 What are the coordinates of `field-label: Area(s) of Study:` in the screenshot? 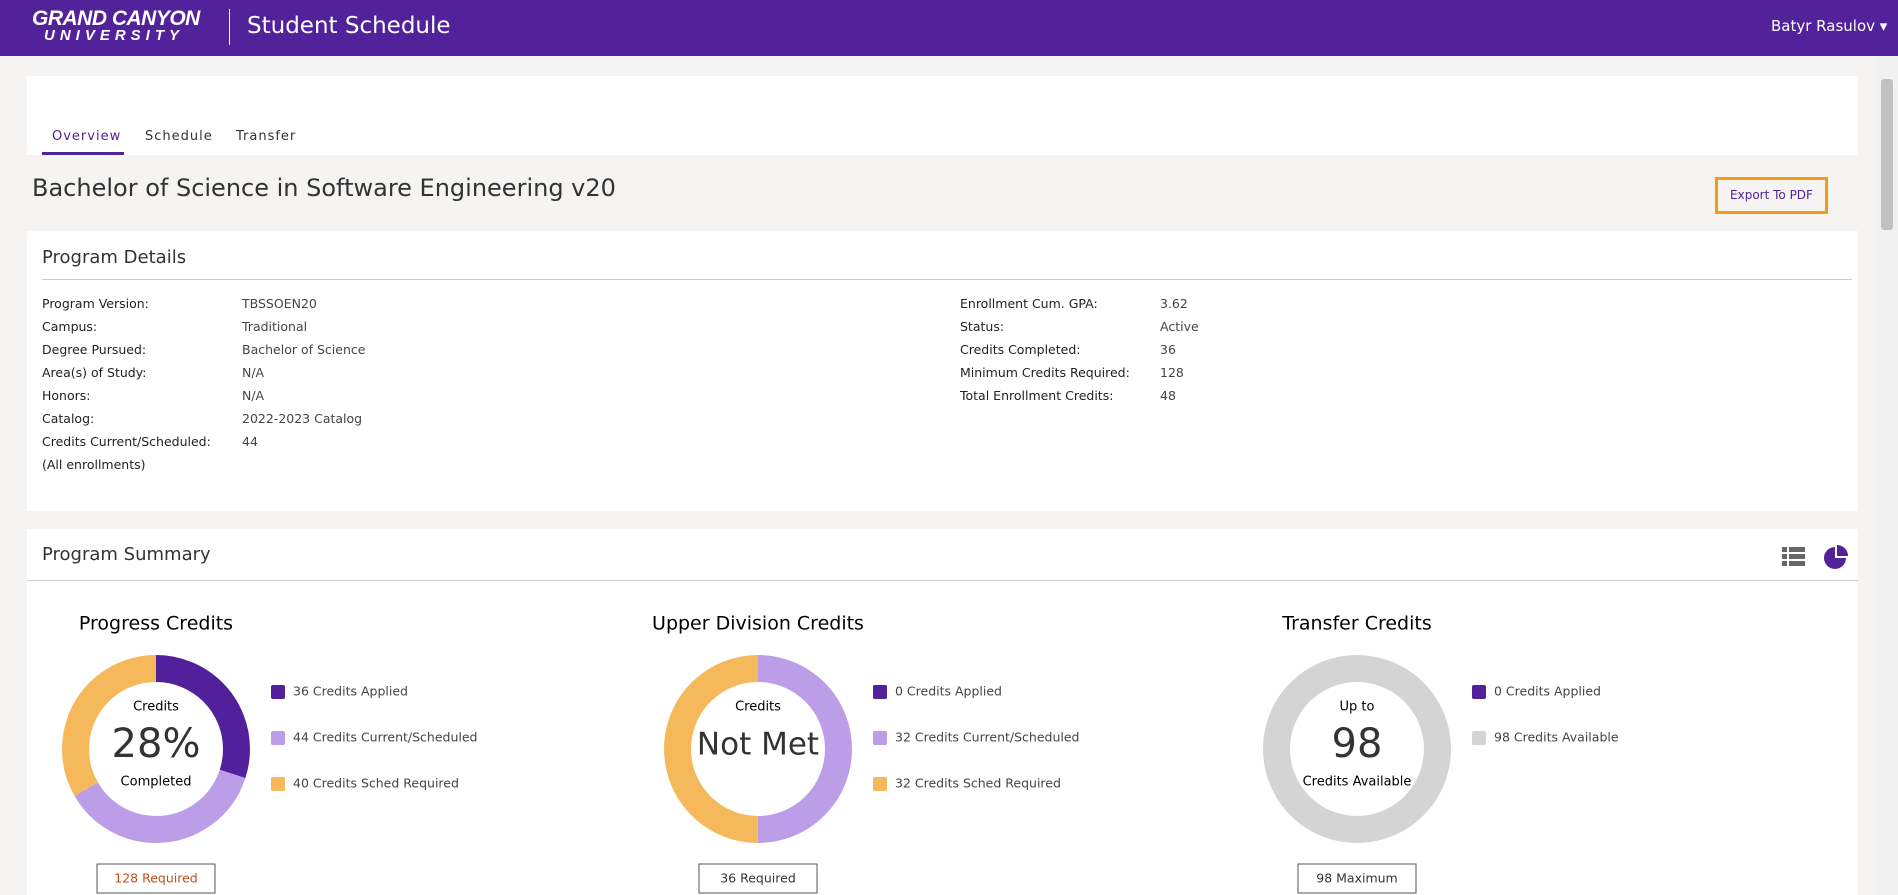 It's located at (94, 372).